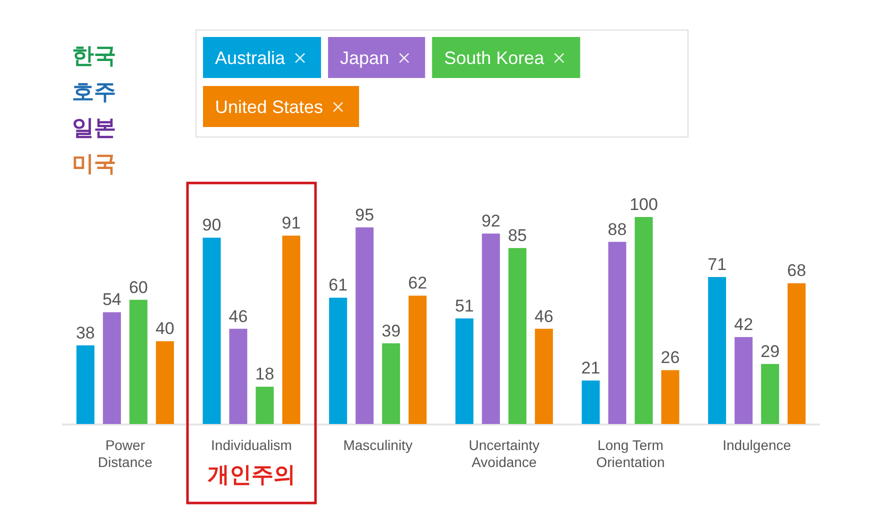 This screenshot has width=873, height=524. Describe the element at coordinates (464, 306) in the screenshot. I see `data-label: 51` at that location.